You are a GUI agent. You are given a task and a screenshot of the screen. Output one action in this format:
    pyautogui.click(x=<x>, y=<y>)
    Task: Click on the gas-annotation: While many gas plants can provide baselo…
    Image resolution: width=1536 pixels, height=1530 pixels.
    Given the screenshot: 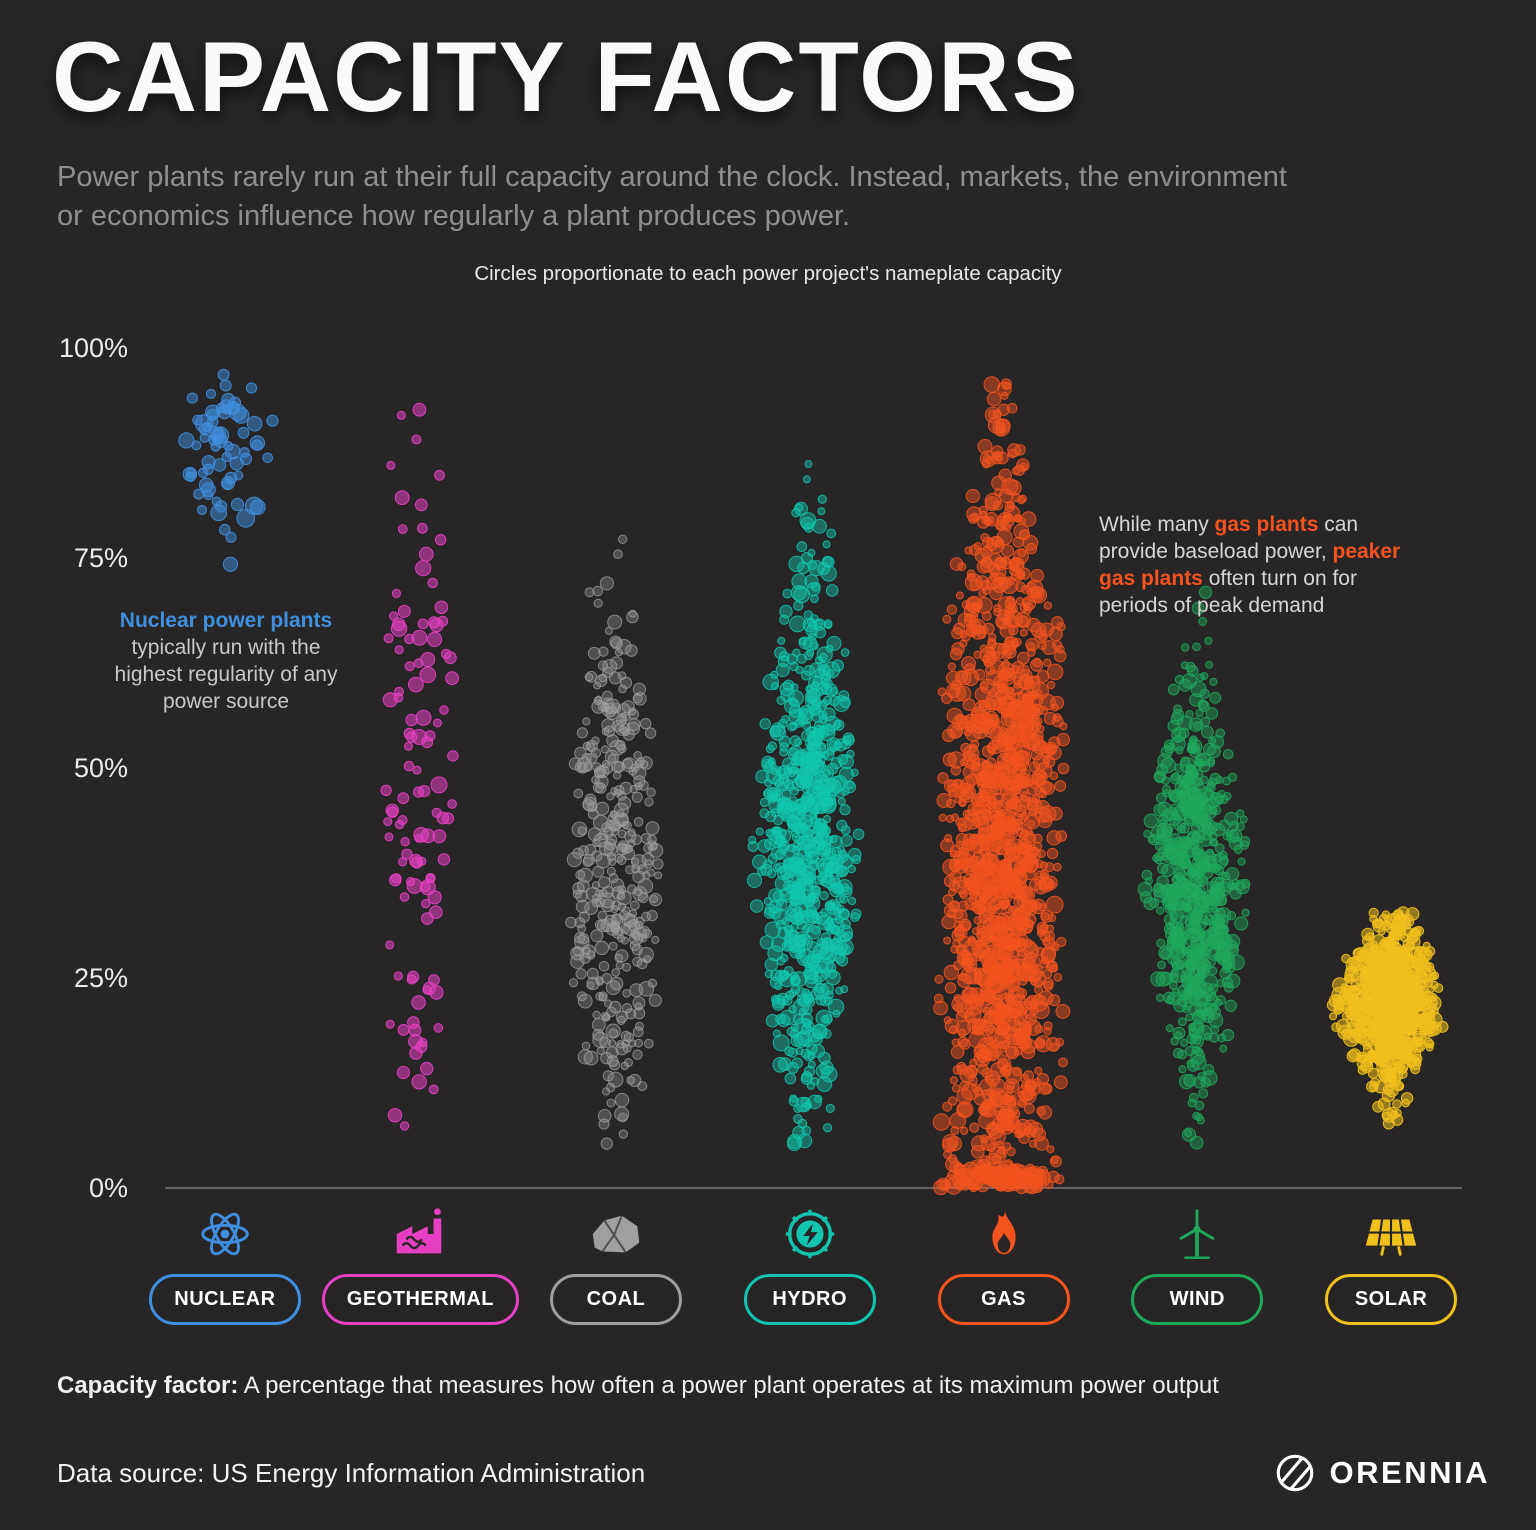 What is the action you would take?
    pyautogui.click(x=1255, y=566)
    